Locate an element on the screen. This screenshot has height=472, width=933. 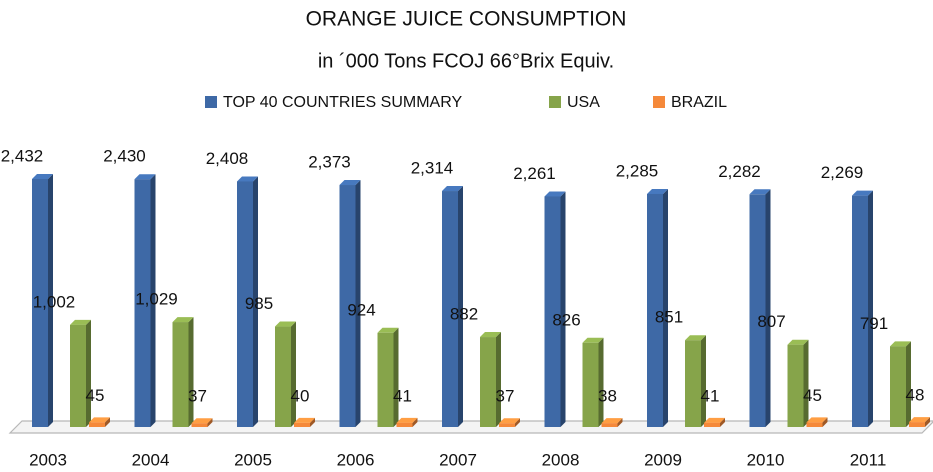
x-tick-label: 2004 is located at coordinates (151, 459).